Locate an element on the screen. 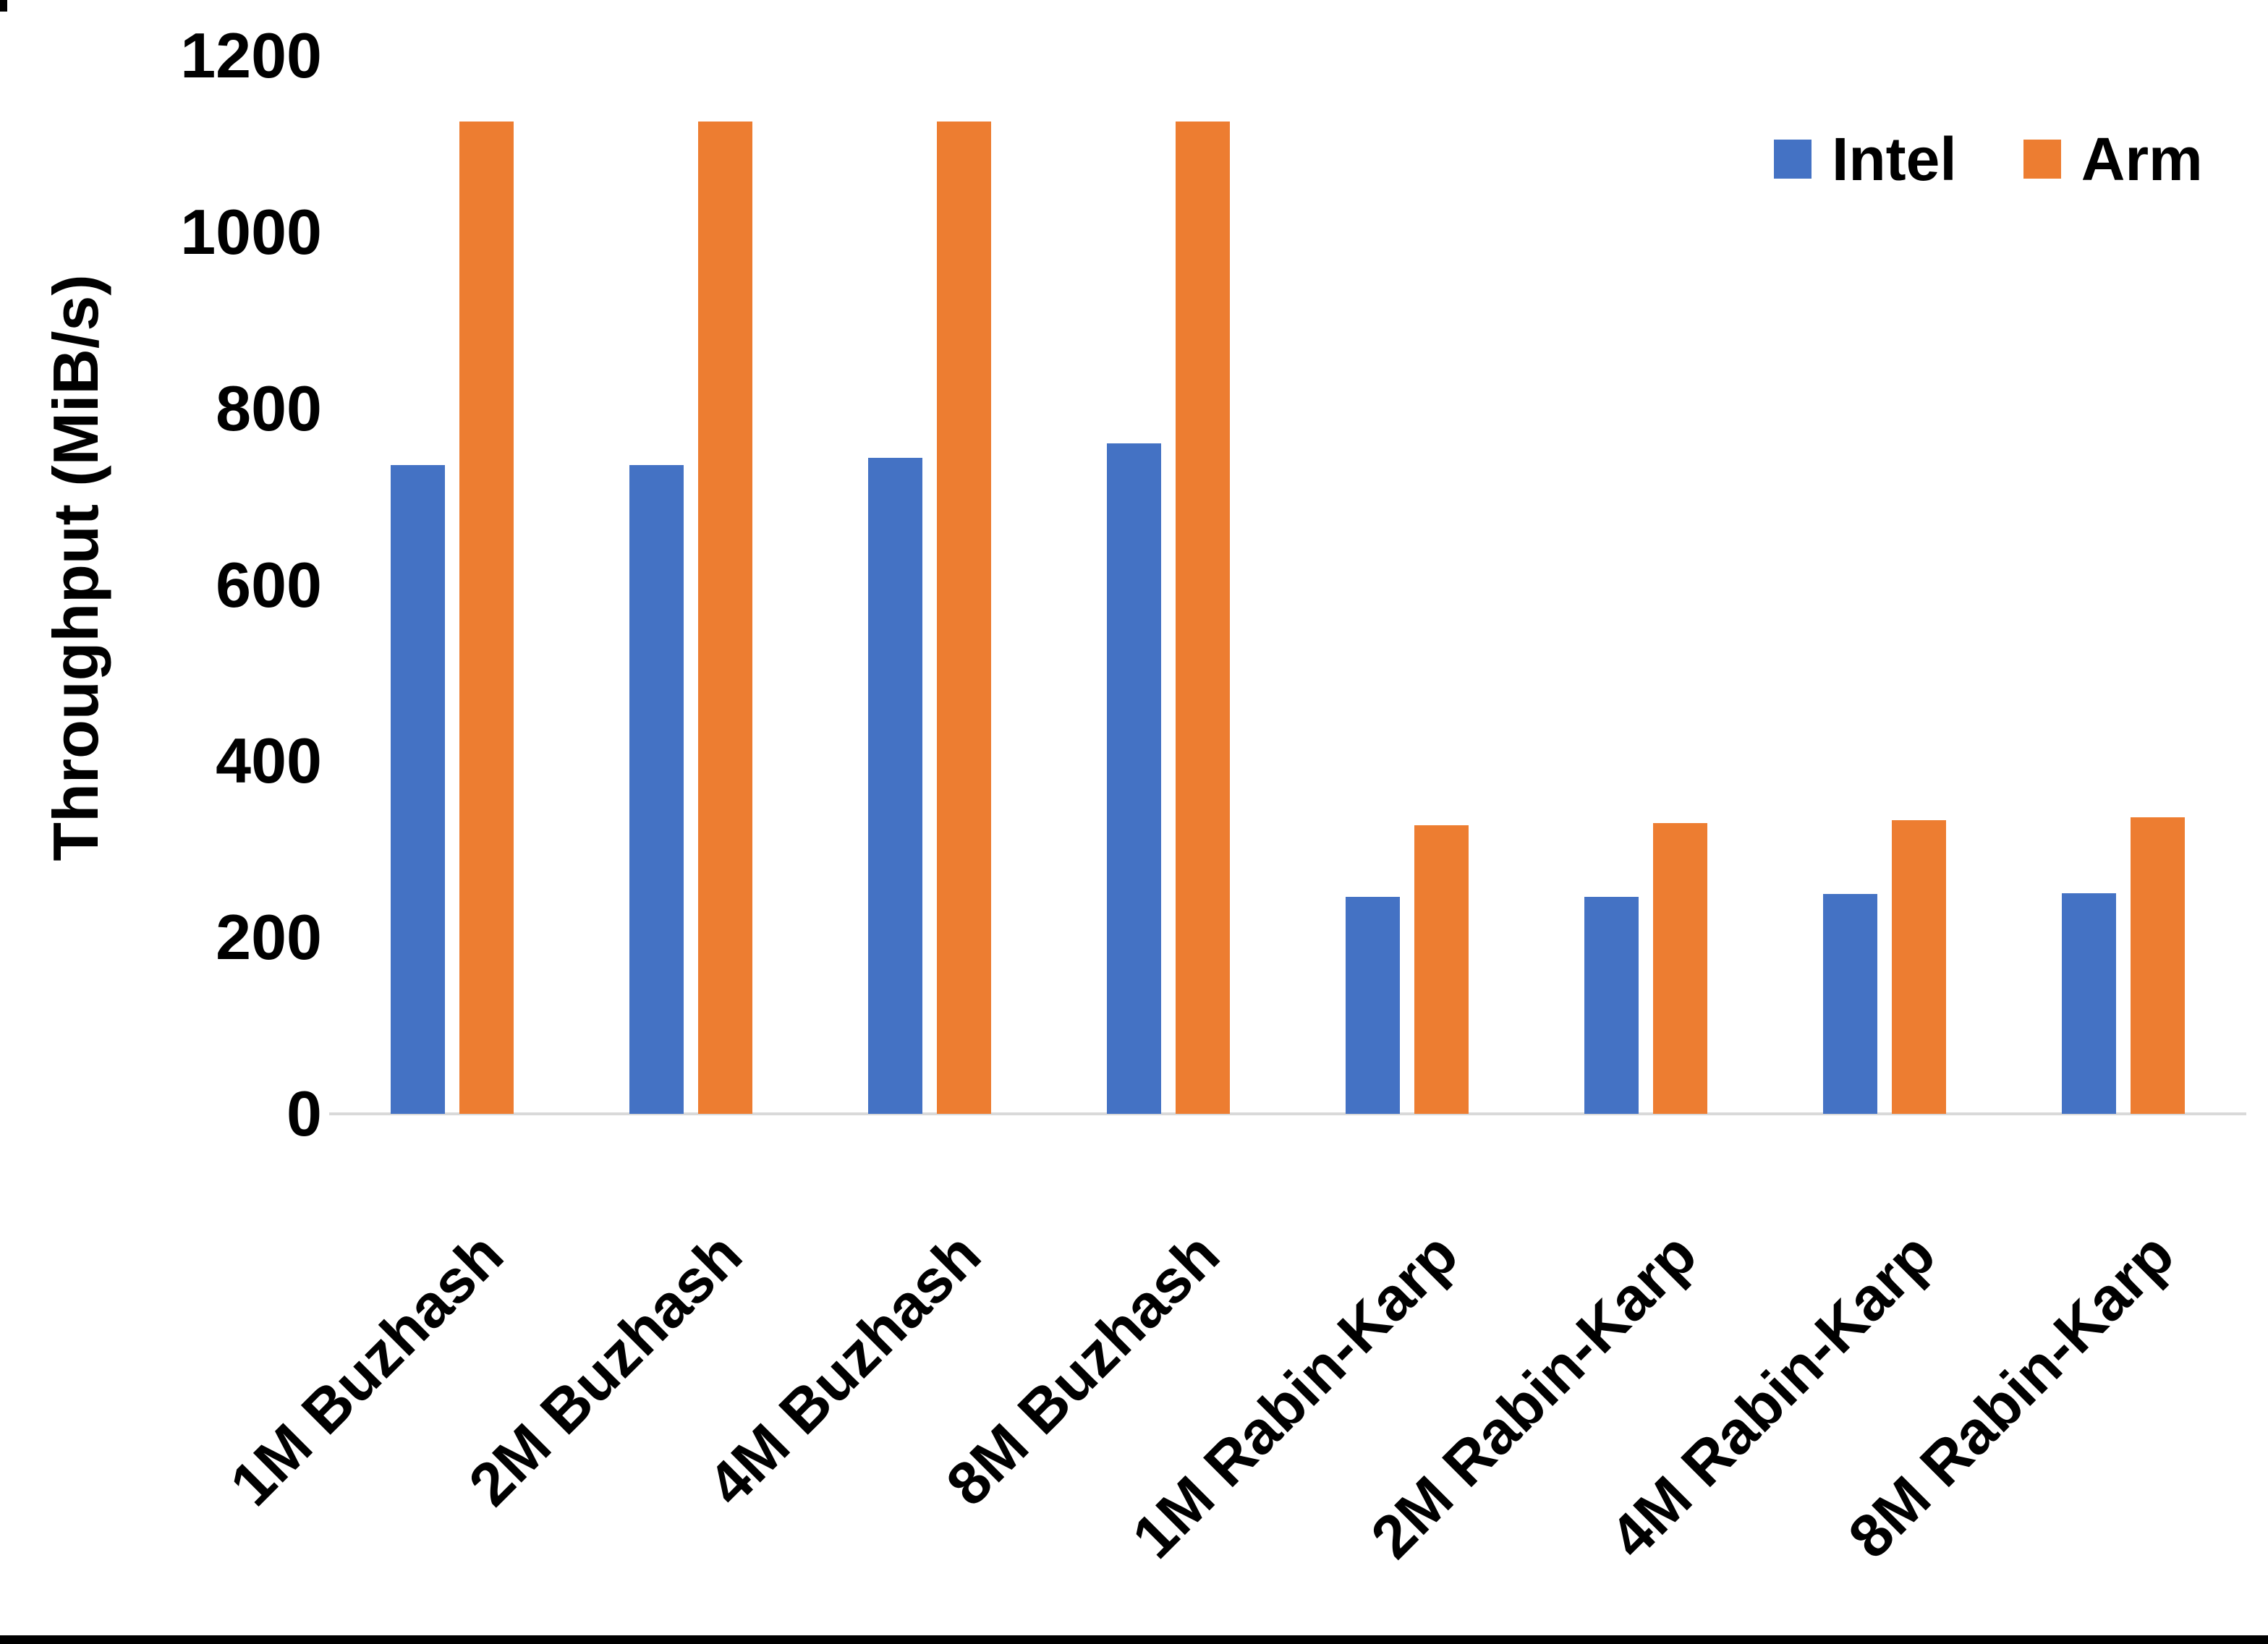 The image size is (2268, 1644). bar-arm-2m-rabin-karp is located at coordinates (1680, 968).